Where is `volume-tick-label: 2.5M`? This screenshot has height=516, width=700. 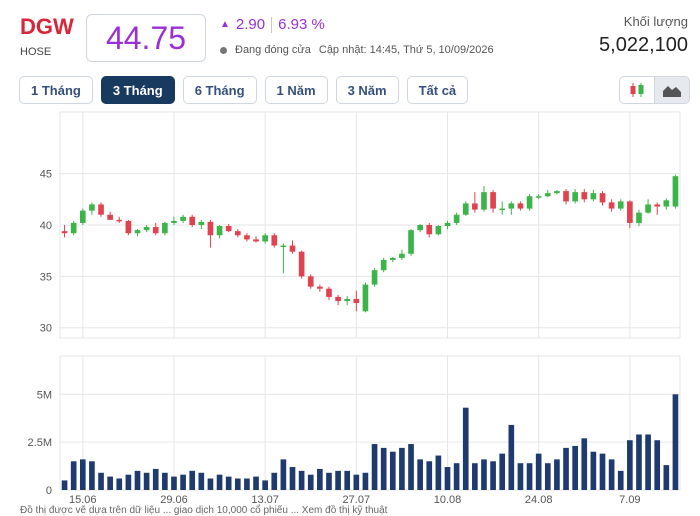 volume-tick-label: 2.5M is located at coordinates (40, 443).